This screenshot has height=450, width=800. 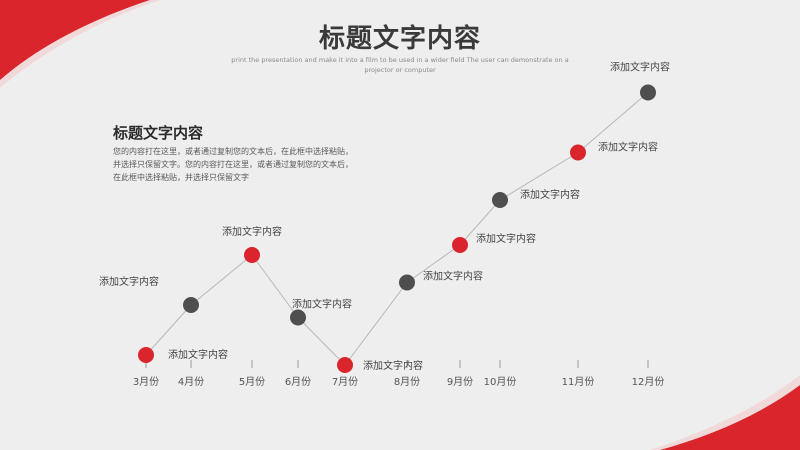 What do you see at coordinates (158, 133) in the screenshot?
I see `text-block-title: 标题文字内容` at bounding box center [158, 133].